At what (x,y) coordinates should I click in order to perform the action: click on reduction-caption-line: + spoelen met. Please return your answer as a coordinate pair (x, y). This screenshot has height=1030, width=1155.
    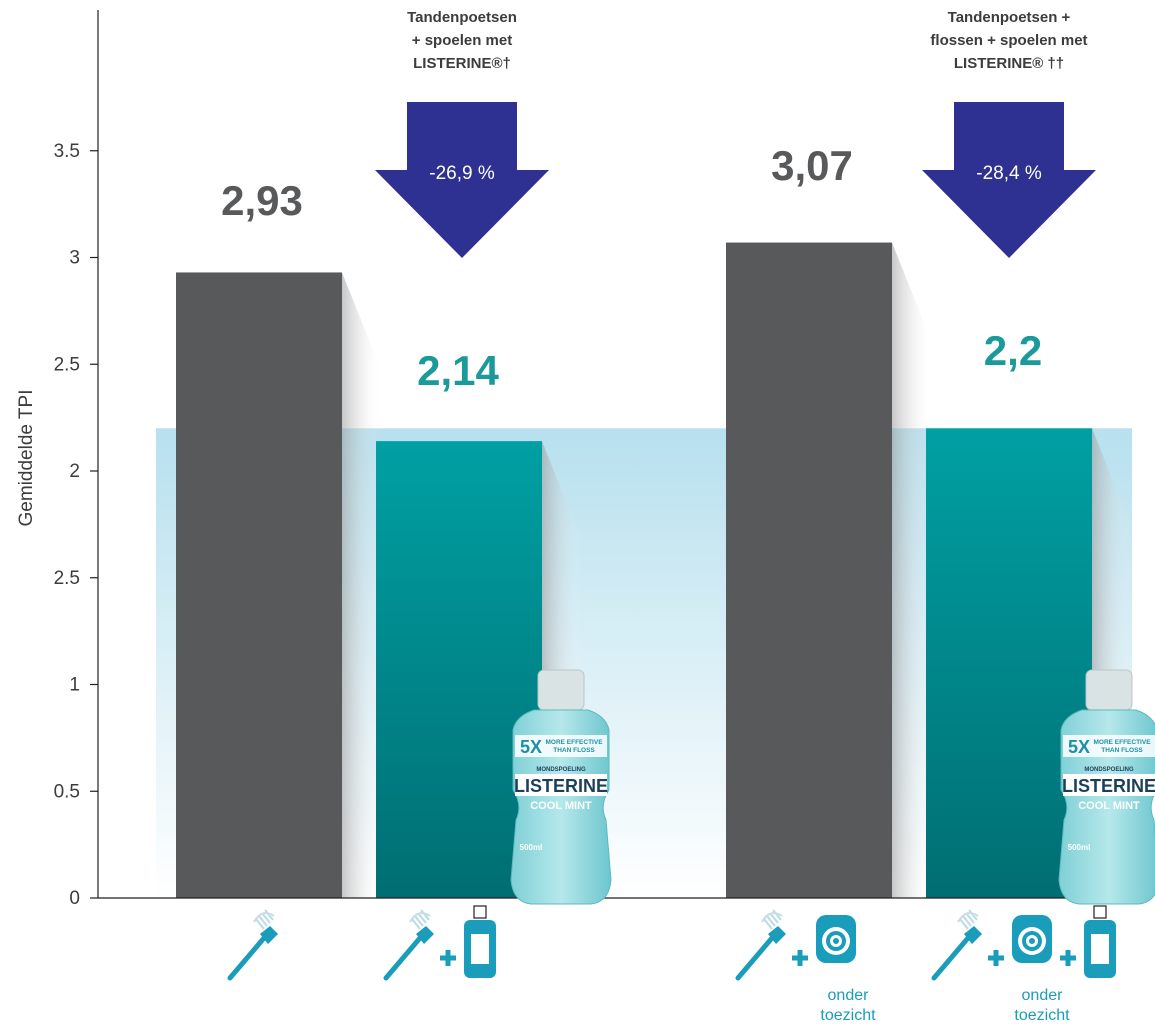
    Looking at the image, I should click on (462, 40).